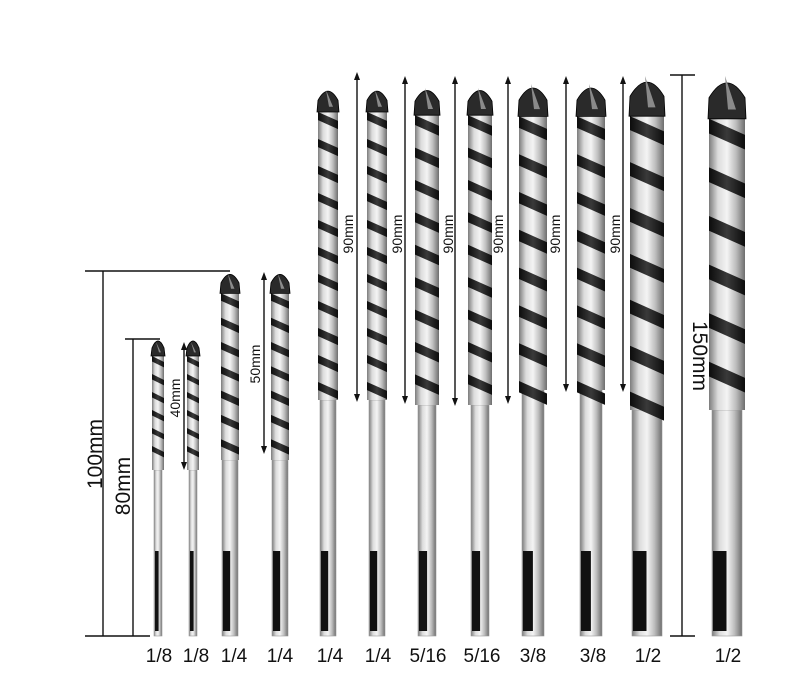 This screenshot has width=800, height=681. Describe the element at coordinates (699, 356) in the screenshot. I see `dim-label-150mm: 150mm` at that location.